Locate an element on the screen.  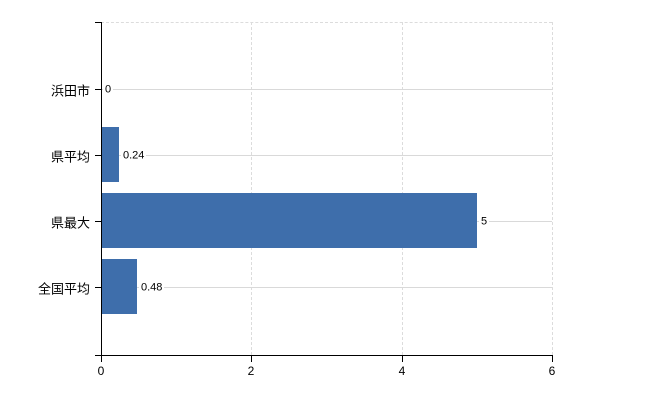
category-label: 浜田市 is located at coordinates (70, 91).